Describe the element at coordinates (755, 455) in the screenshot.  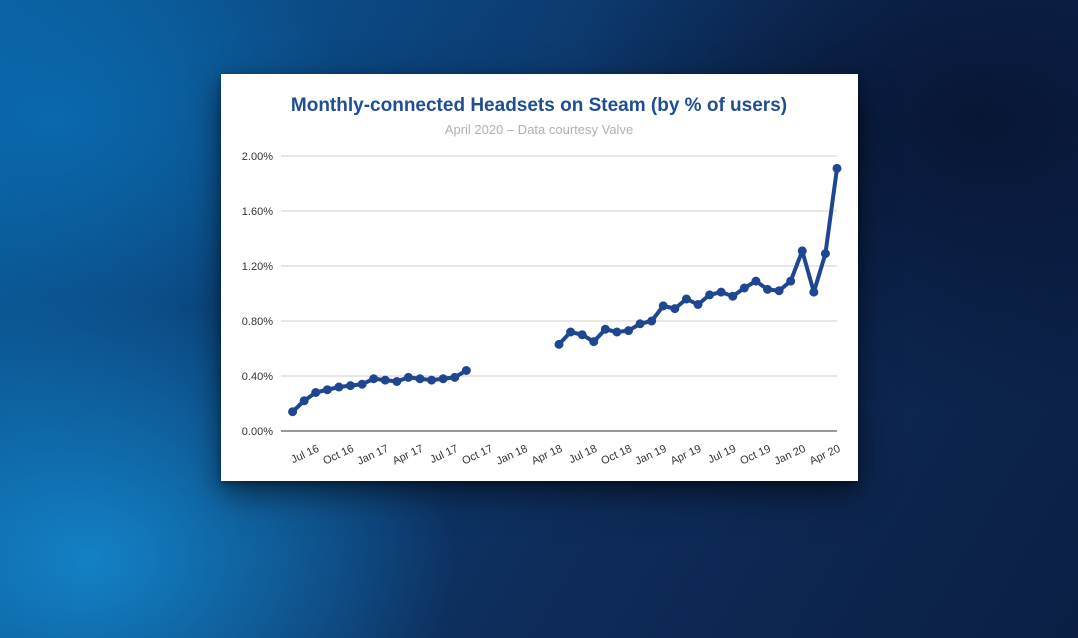
I see `x-tick-label: Oct 19` at that location.